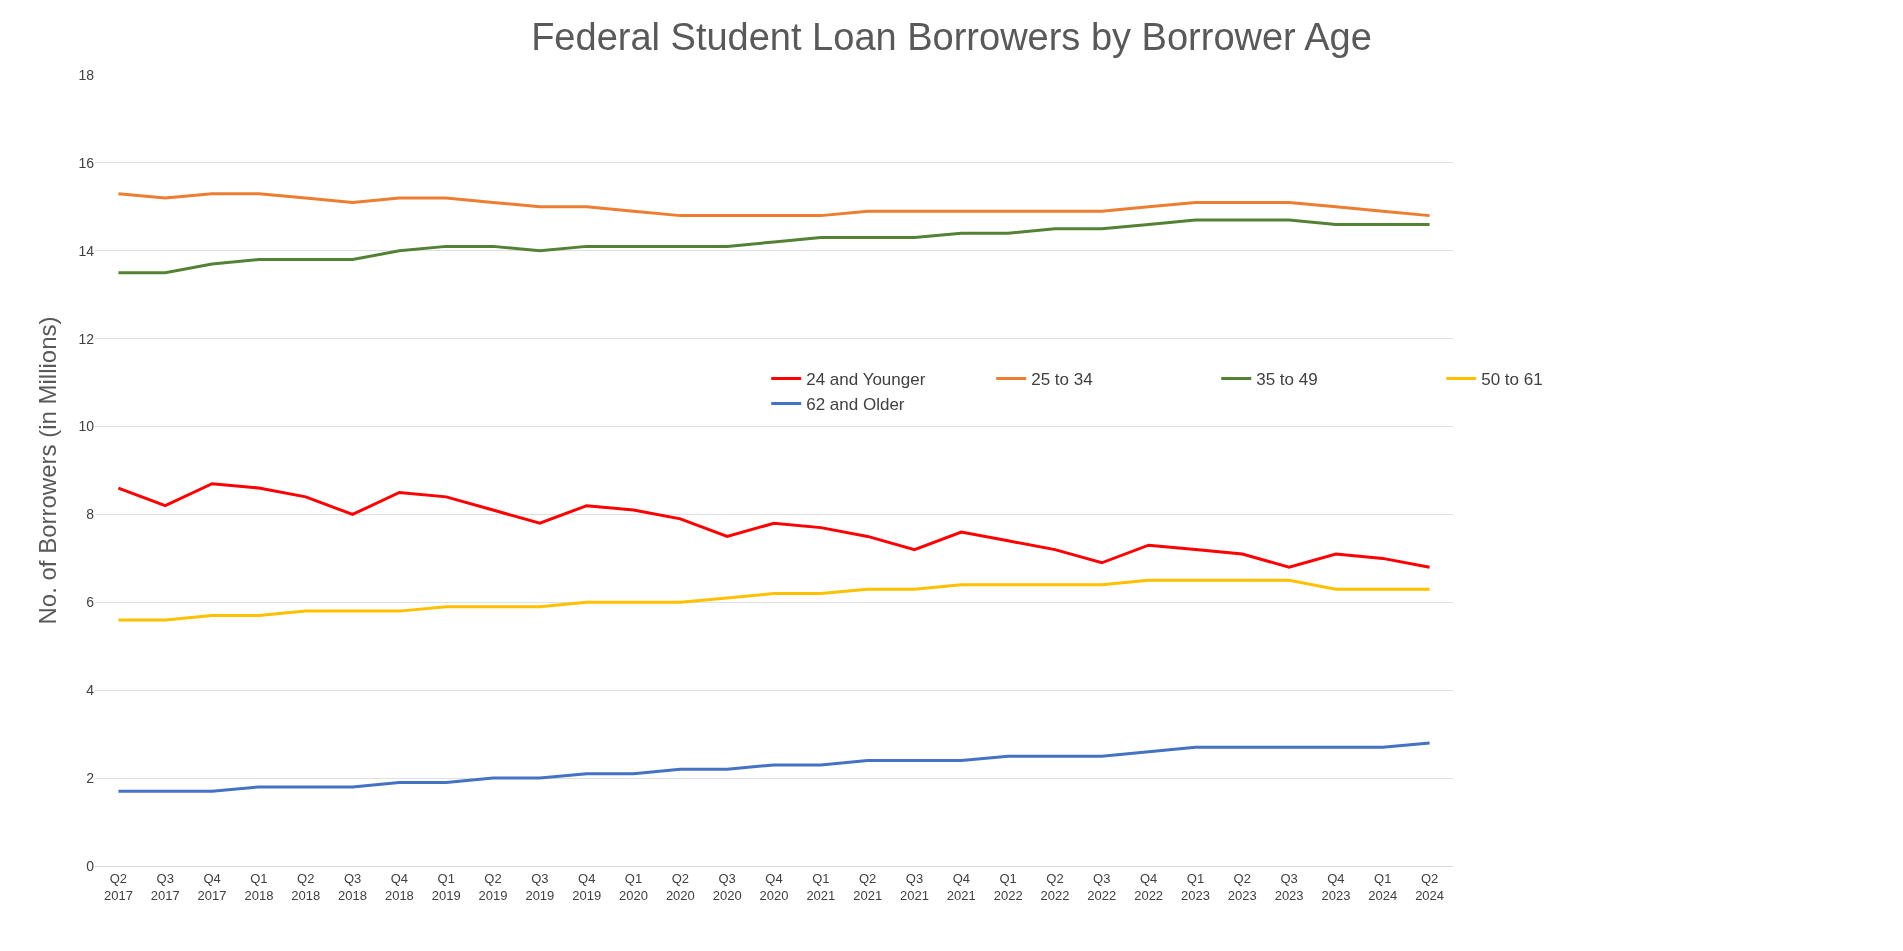 This screenshot has width=1903, height=951. I want to click on x-tick-label: Q3 2018, so click(353, 886).